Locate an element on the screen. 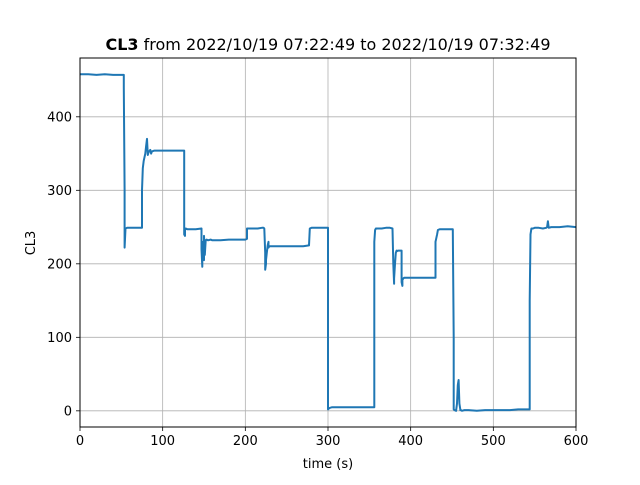 This screenshot has height=485, width=640. y-tick-label: 400 is located at coordinates (59, 117).